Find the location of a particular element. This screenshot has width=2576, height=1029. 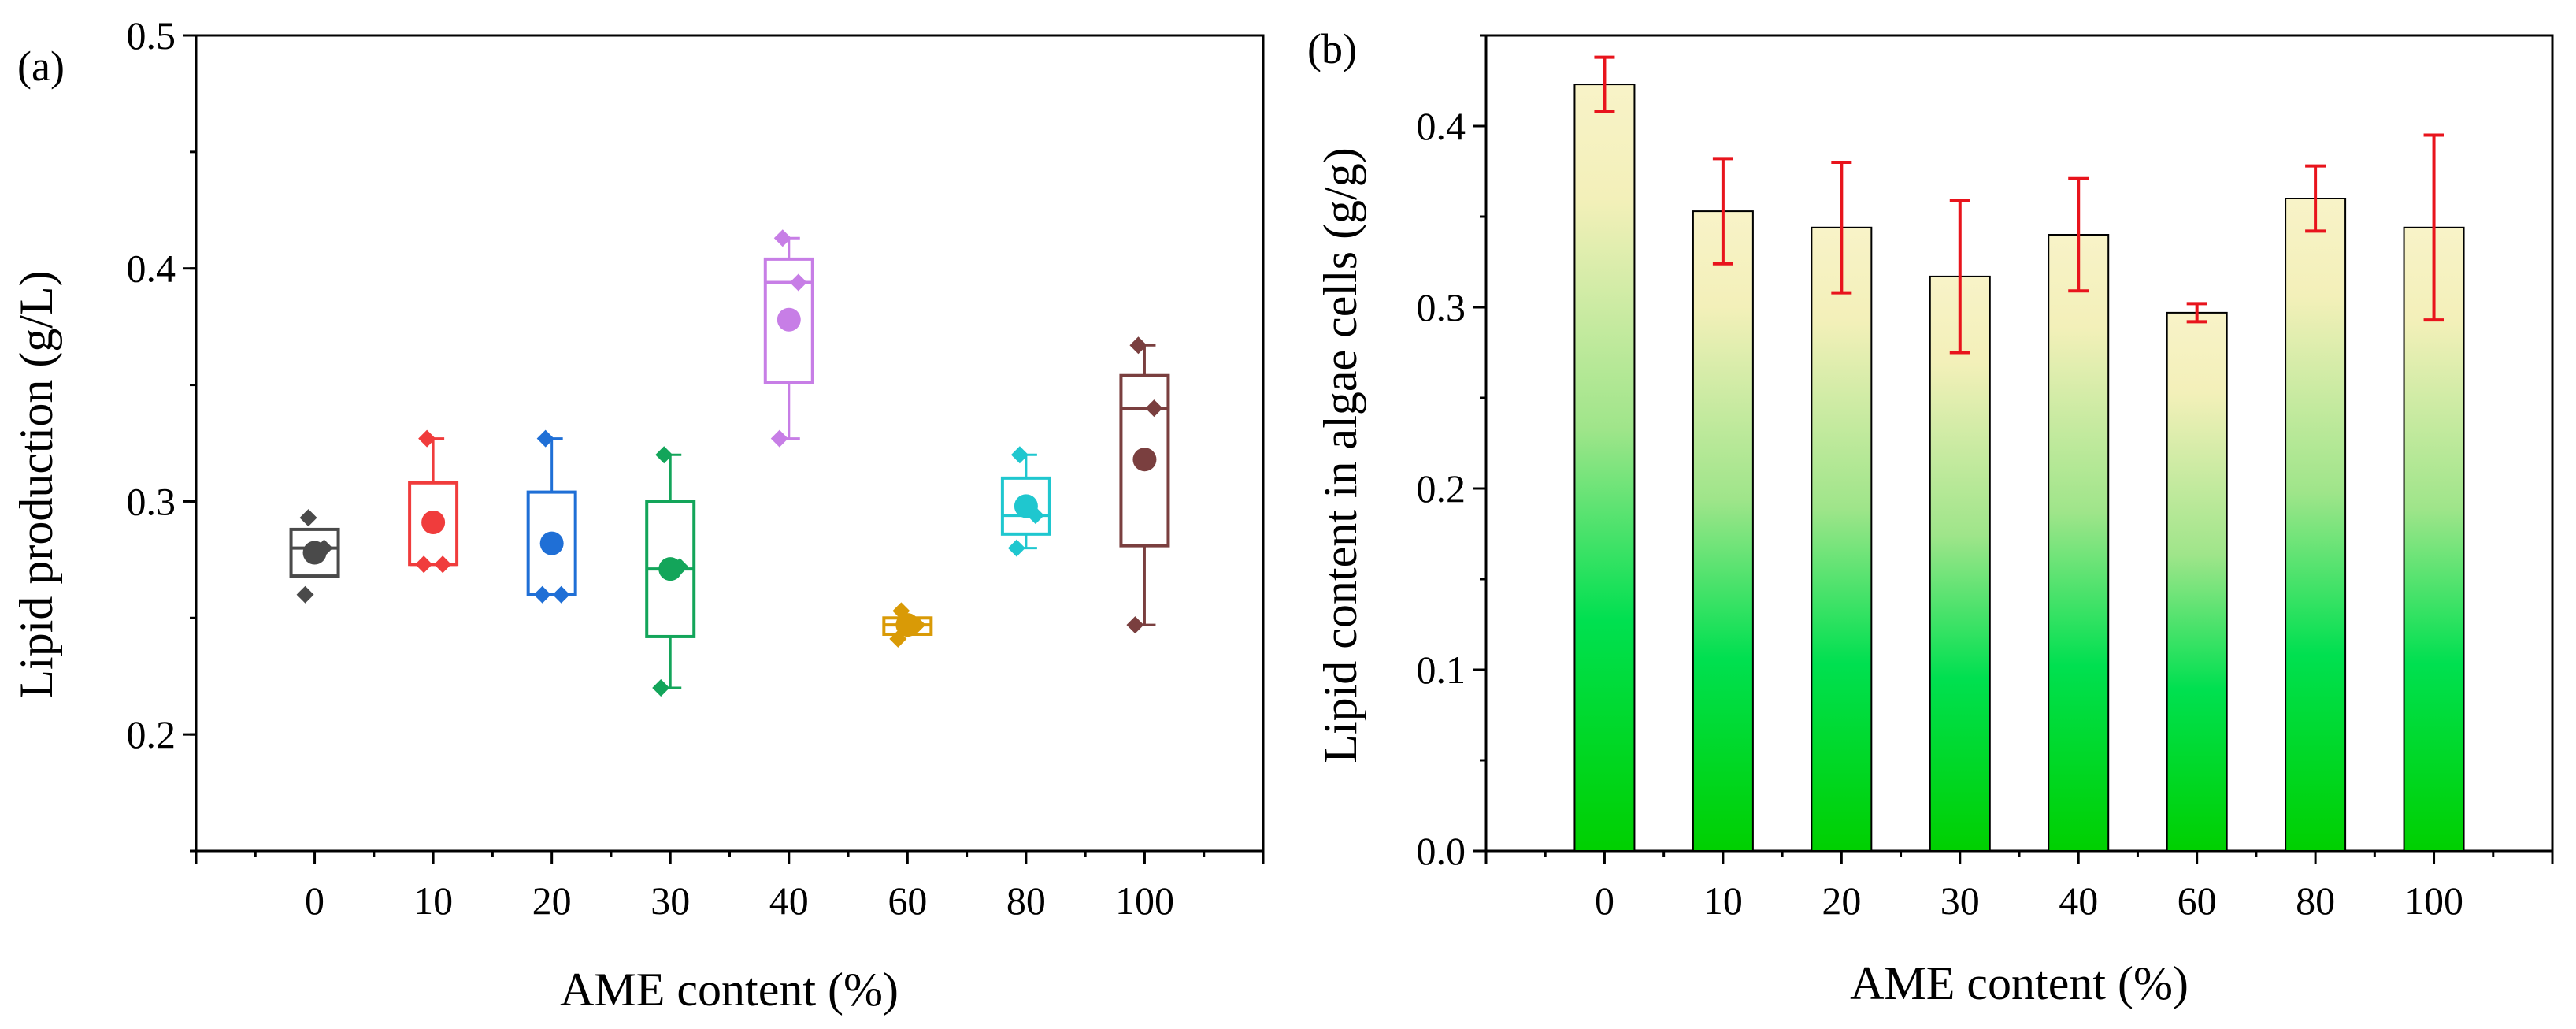

y-tick-label: 0.1 is located at coordinates (1441, 670).